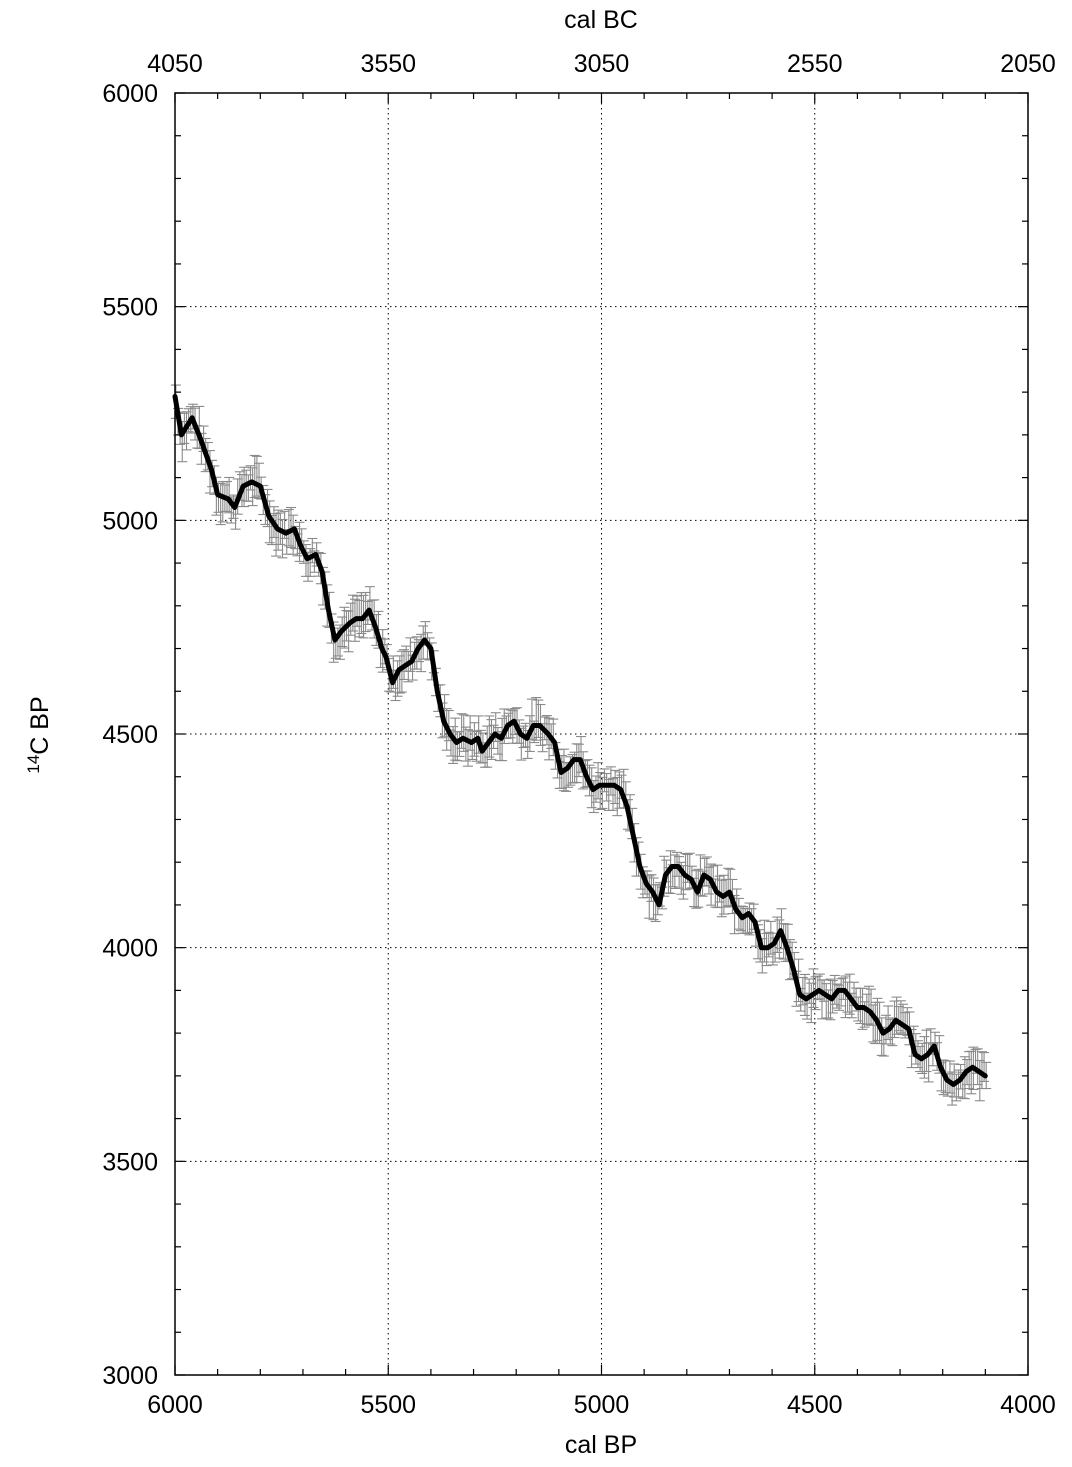 This screenshot has height=1467, width=1072. Describe the element at coordinates (1028, 64) in the screenshot. I see `x2-tick-label: 2050` at that location.